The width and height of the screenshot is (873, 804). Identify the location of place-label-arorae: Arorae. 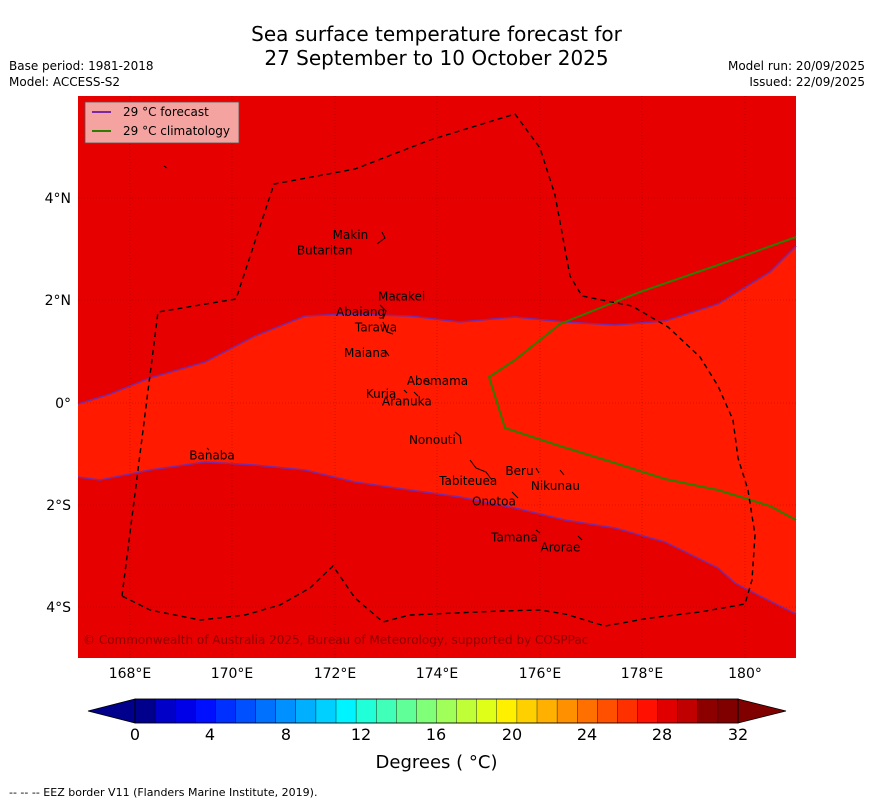
(561, 548).